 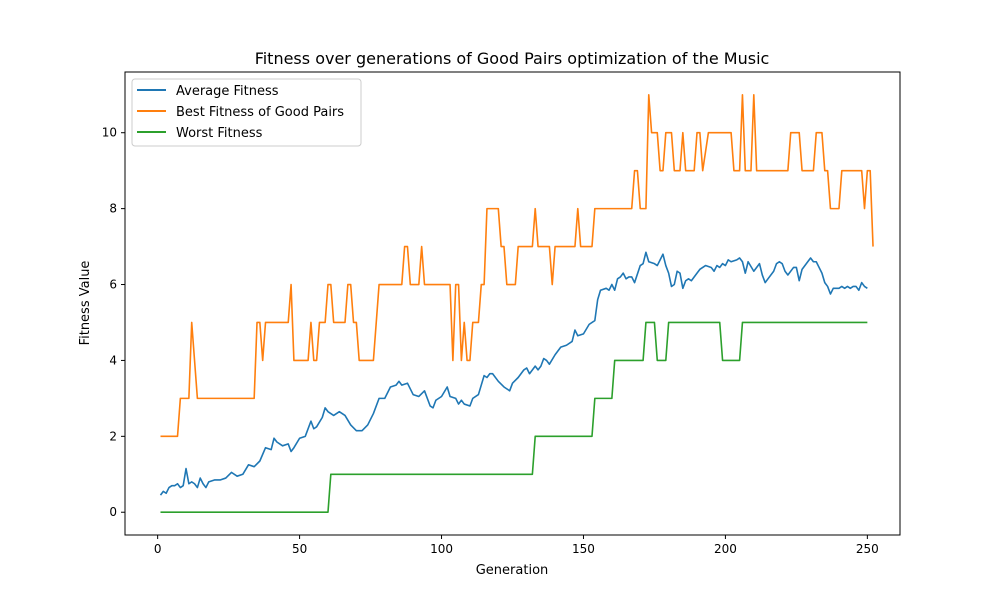 What do you see at coordinates (113, 512) in the screenshot?
I see `y-tick-label: 0` at bounding box center [113, 512].